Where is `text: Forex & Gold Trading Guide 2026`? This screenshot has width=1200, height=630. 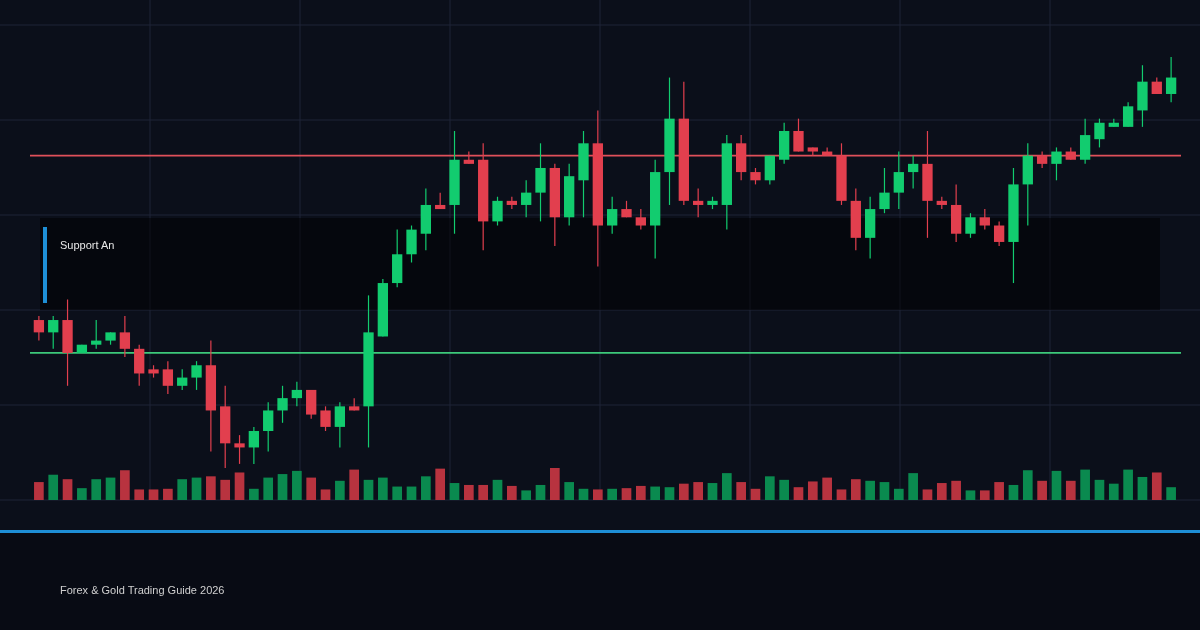
text: Forex & Gold Trading Guide 2026 is located at coordinates (142, 590).